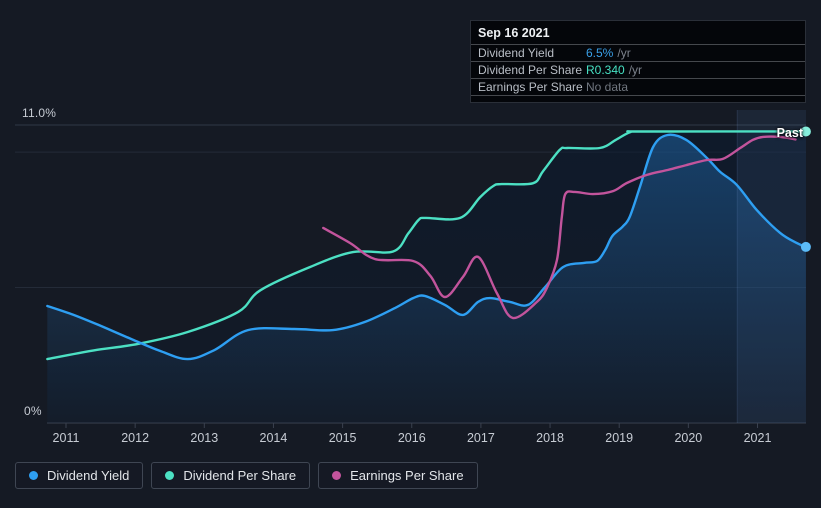 Image resolution: width=821 pixels, height=508 pixels. I want to click on x-tick-label: 2015, so click(343, 438).